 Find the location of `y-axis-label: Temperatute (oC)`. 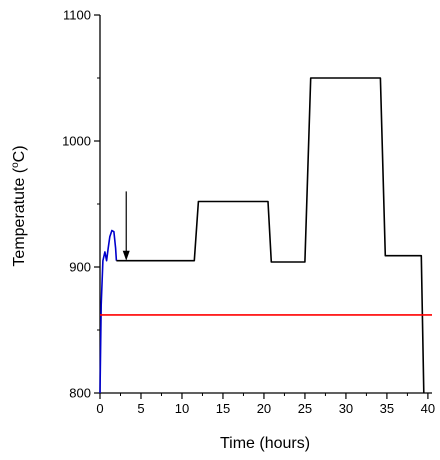

y-axis-label: Temperatute (oC) is located at coordinates (19, 205).